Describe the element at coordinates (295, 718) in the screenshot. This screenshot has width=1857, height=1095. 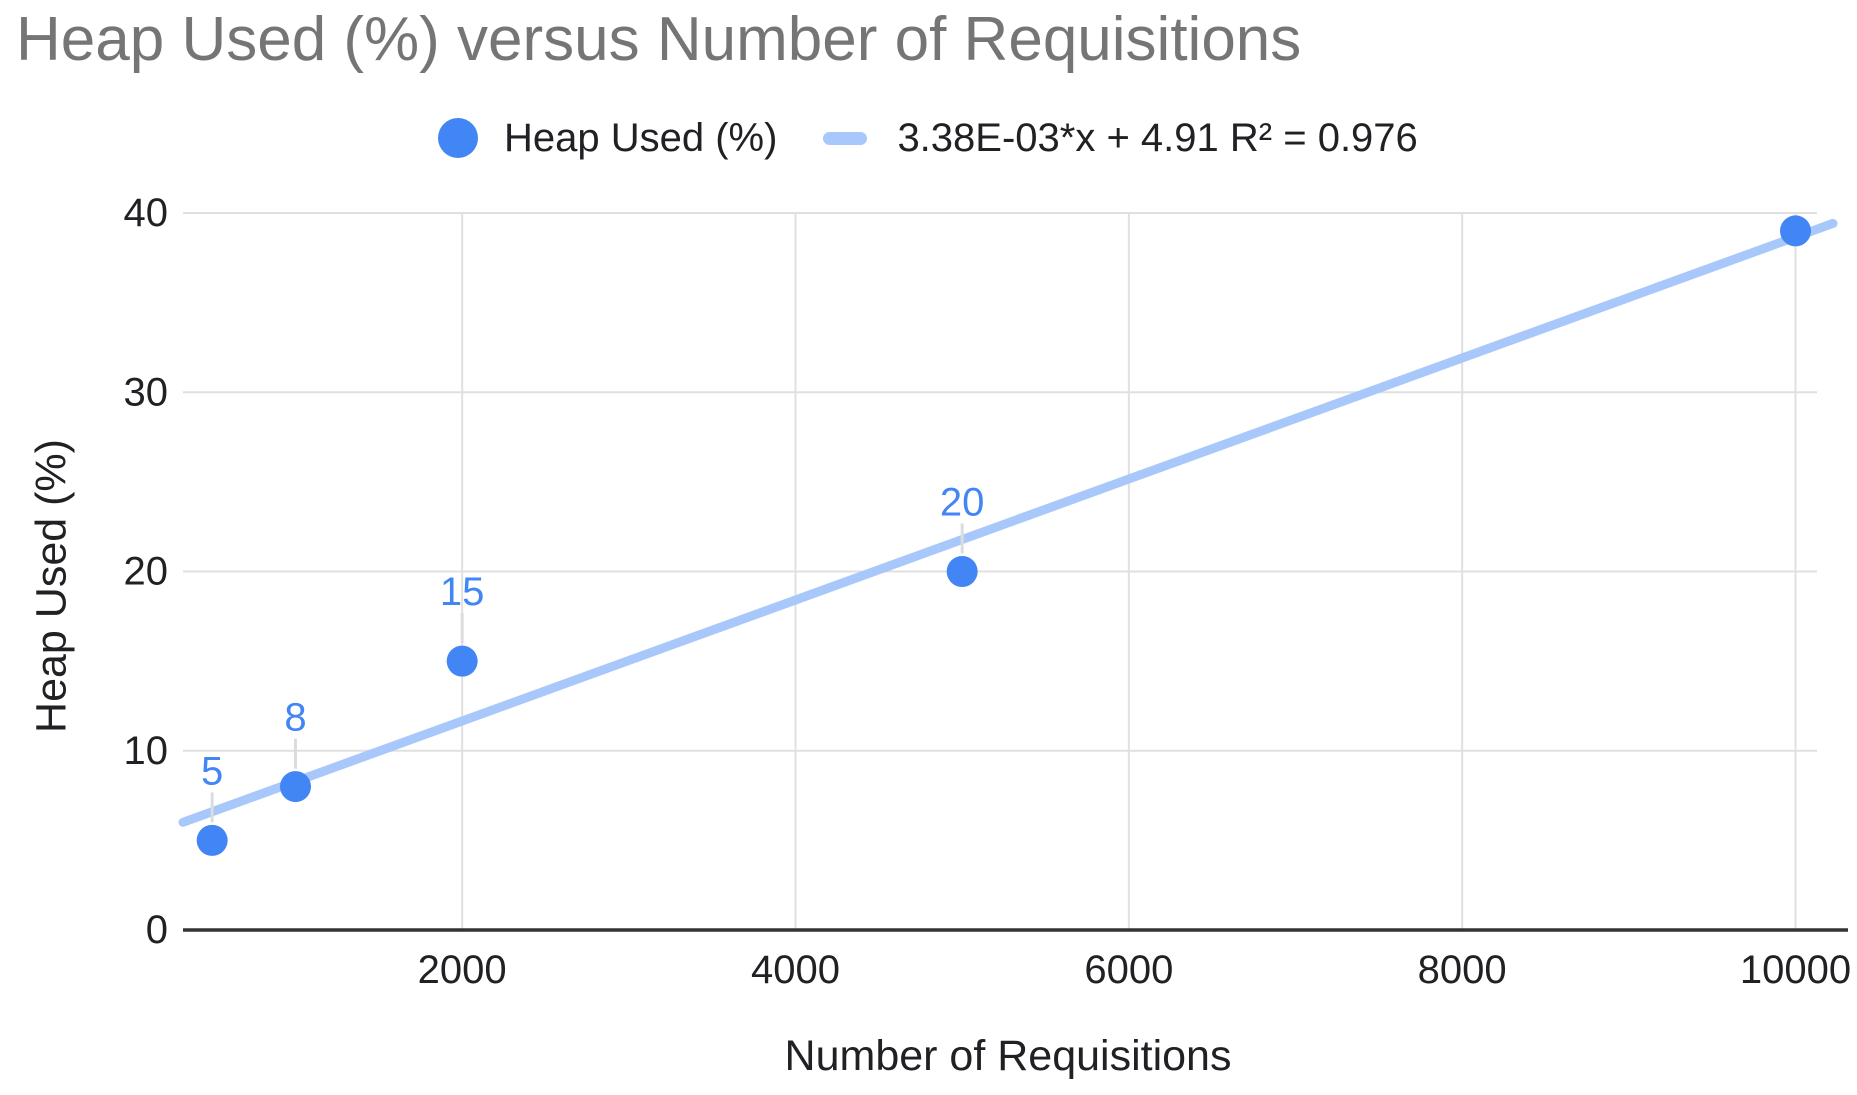
I see `data-point-label: 8` at that location.